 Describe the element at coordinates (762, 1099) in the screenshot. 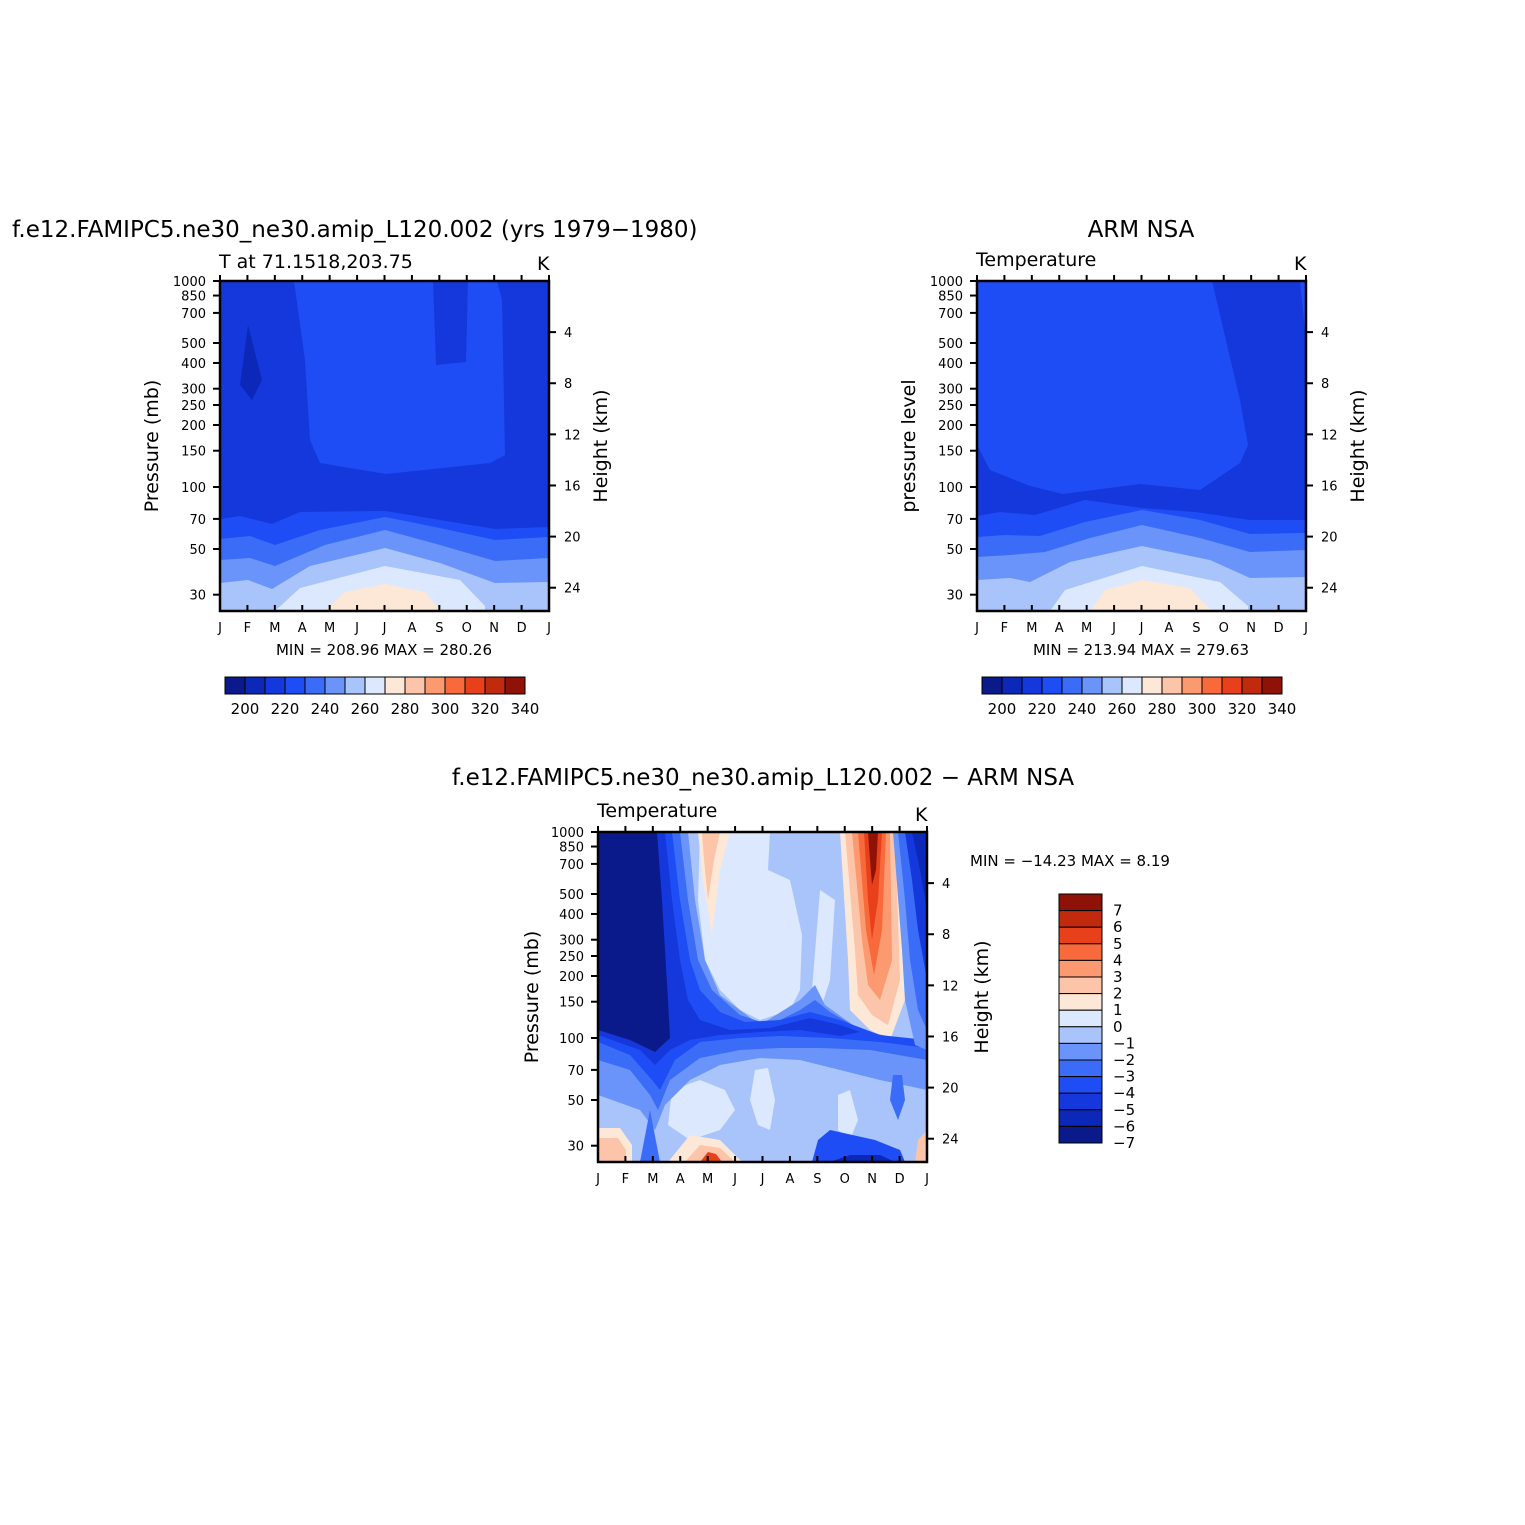

I see `field-band-light-lower-b` at that location.